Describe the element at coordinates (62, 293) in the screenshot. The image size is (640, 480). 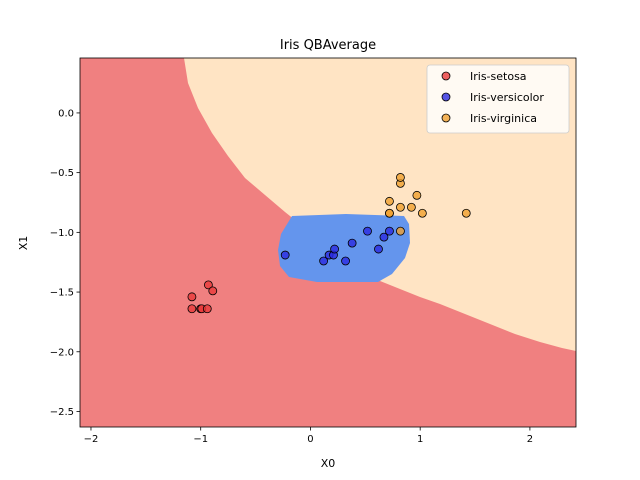
I see `y-tick-label: −1.5` at that location.